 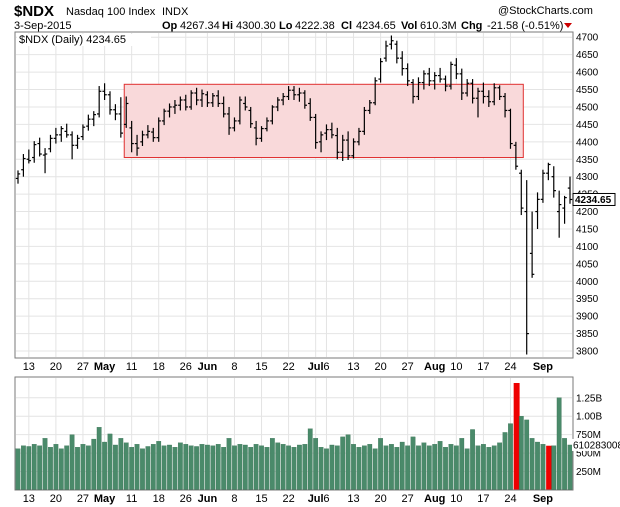 I want to click on open-value: 4267.34, so click(x=200, y=26).